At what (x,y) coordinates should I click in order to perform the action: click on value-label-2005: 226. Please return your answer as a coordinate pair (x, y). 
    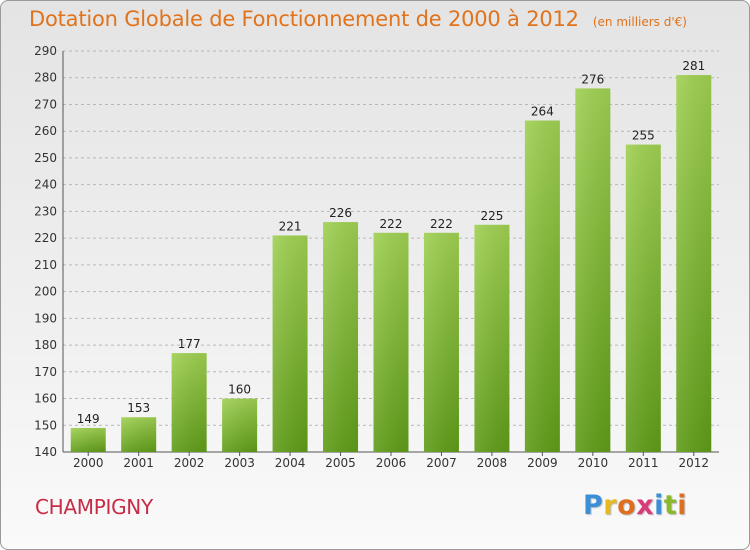
    Looking at the image, I should click on (340, 213).